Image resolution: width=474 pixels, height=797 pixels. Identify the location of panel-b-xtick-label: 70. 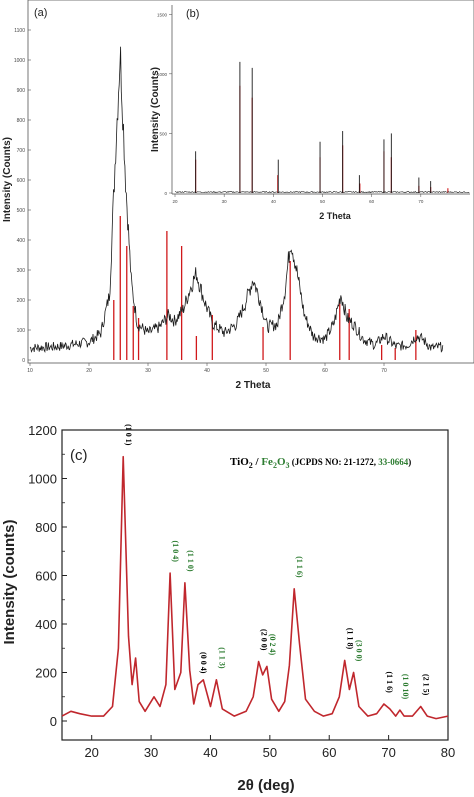
(421, 201).